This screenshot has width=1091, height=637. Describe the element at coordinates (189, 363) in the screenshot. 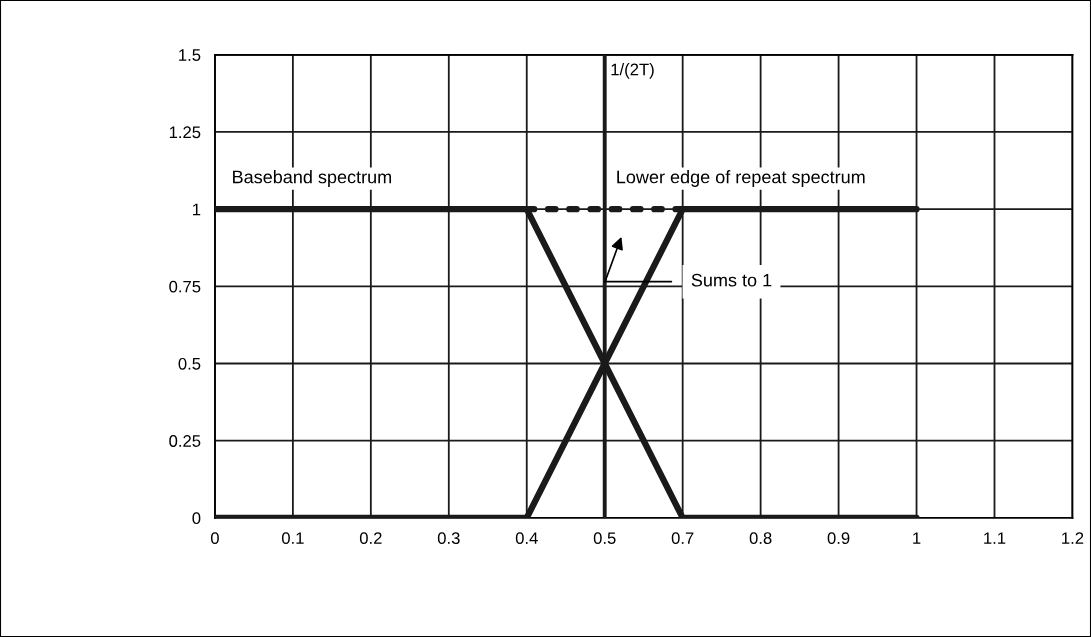

I see `y-tick-label: 0.5` at that location.